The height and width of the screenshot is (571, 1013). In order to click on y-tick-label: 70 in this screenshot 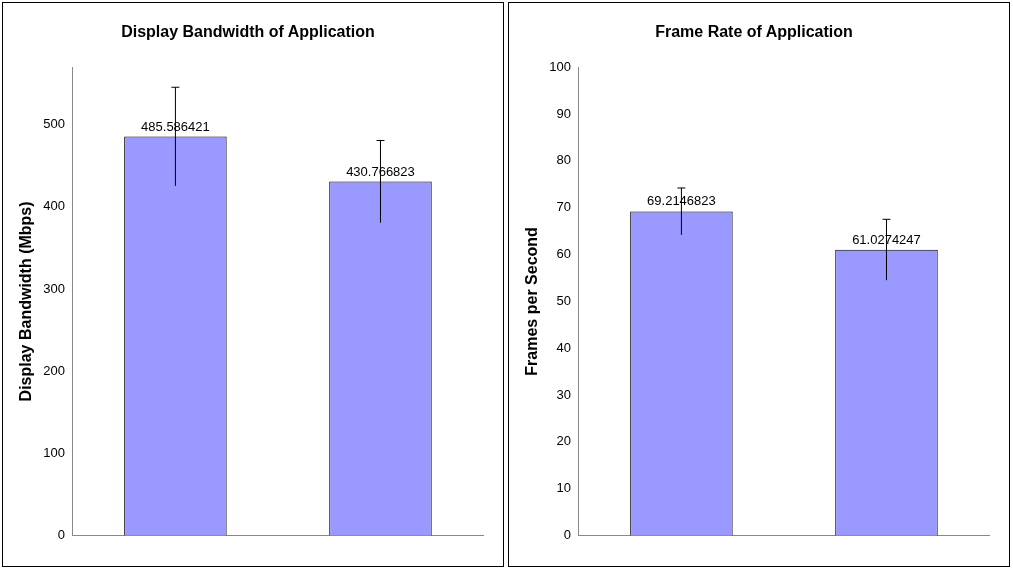, I will do `click(563, 207)`.